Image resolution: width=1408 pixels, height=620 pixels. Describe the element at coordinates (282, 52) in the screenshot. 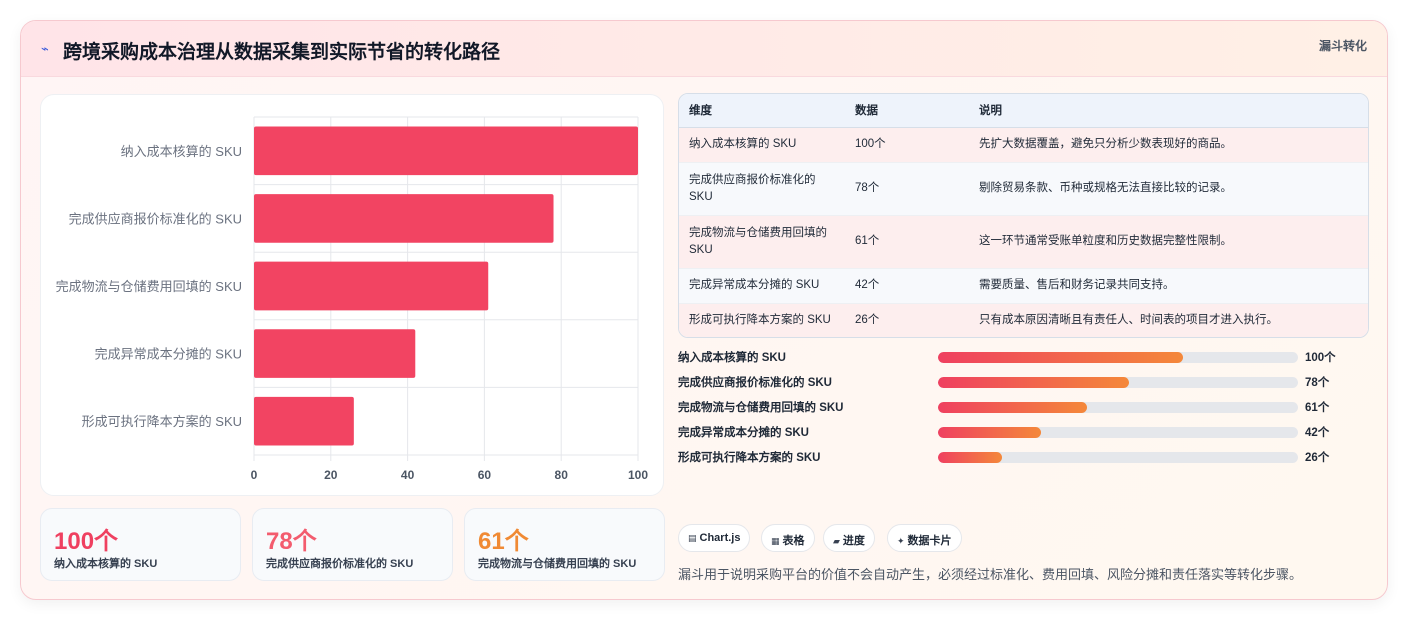

I see `page-title: 跨境采购成本治理从数据采集到实际节省的转化路径` at that location.